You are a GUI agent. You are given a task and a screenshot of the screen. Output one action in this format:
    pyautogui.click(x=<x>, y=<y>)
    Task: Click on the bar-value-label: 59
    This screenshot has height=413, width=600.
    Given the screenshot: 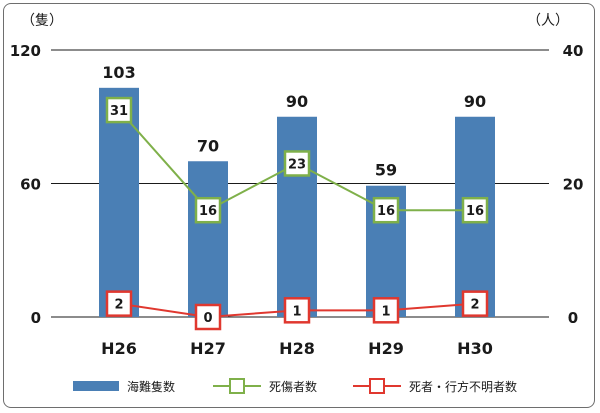 What is the action you would take?
    pyautogui.click(x=386, y=170)
    